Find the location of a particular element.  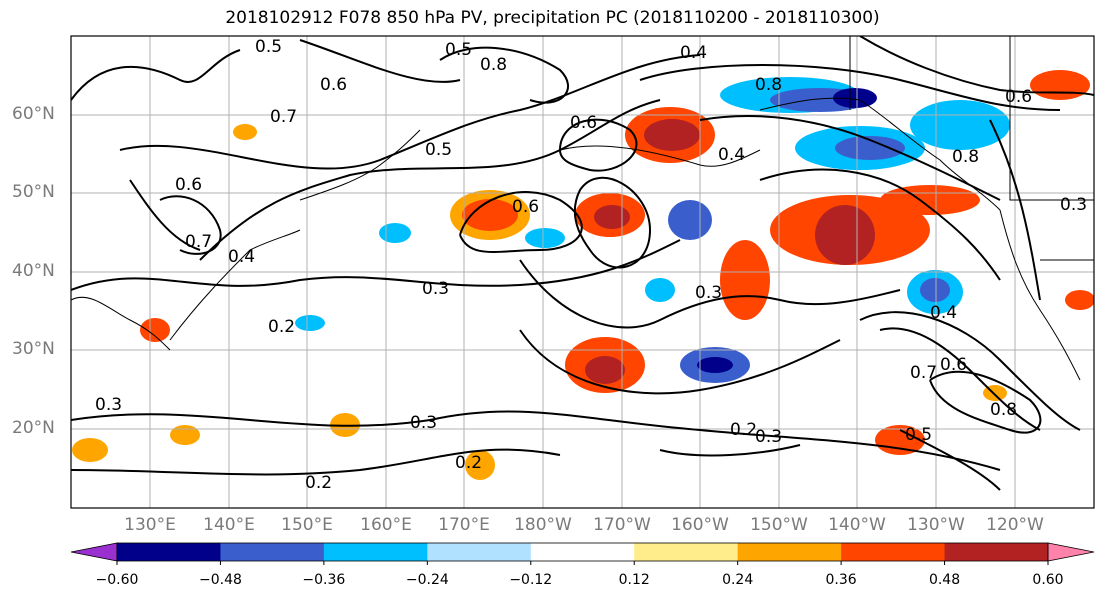

colorbar-tick-label: −0.36 is located at coordinates (324, 580).